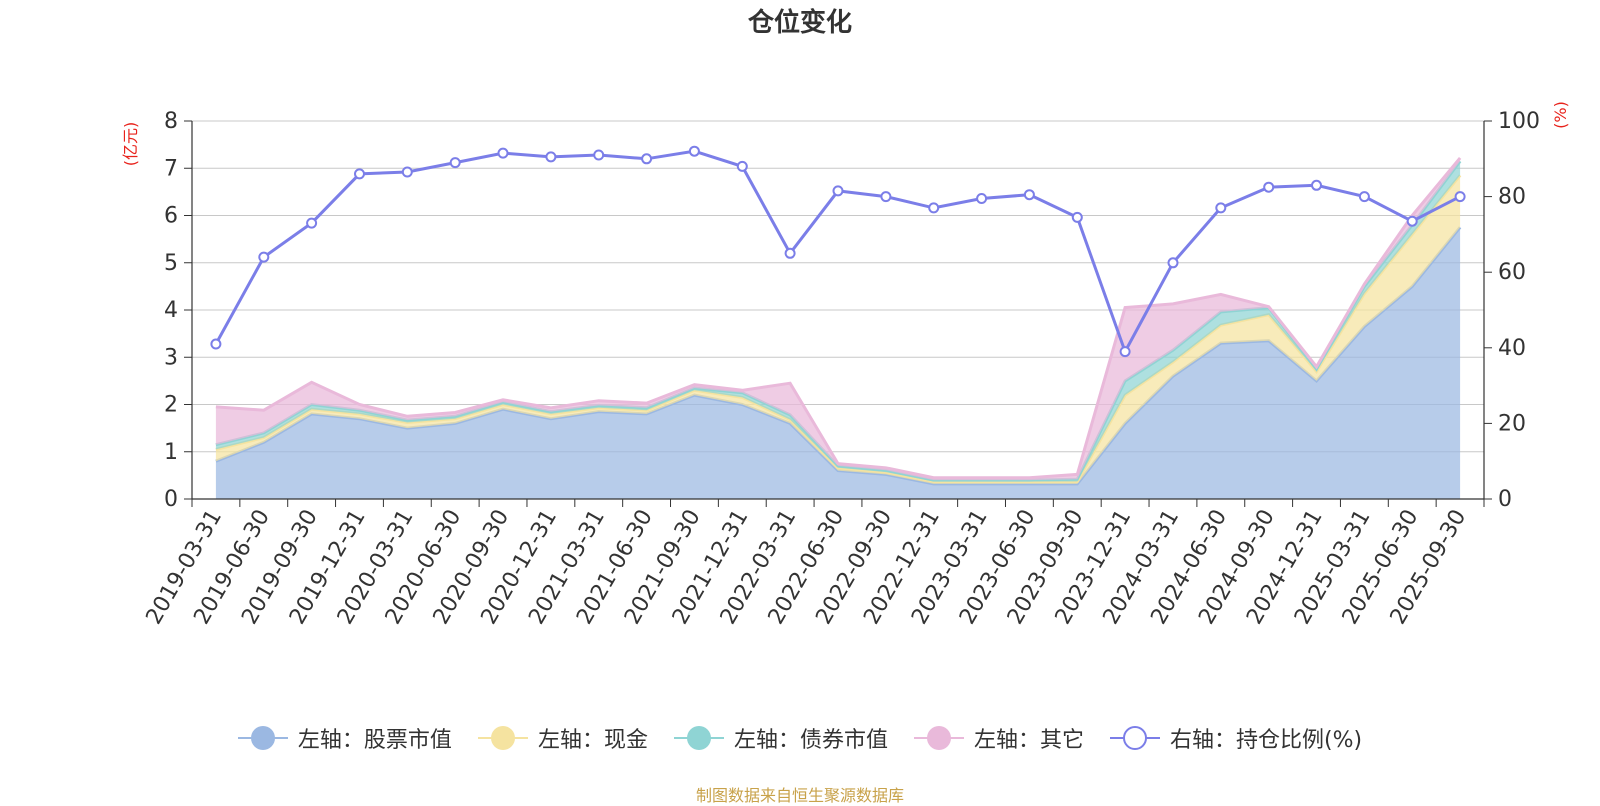  What do you see at coordinates (171, 263) in the screenshot?
I see `y-left-tick-label: 5` at bounding box center [171, 263].